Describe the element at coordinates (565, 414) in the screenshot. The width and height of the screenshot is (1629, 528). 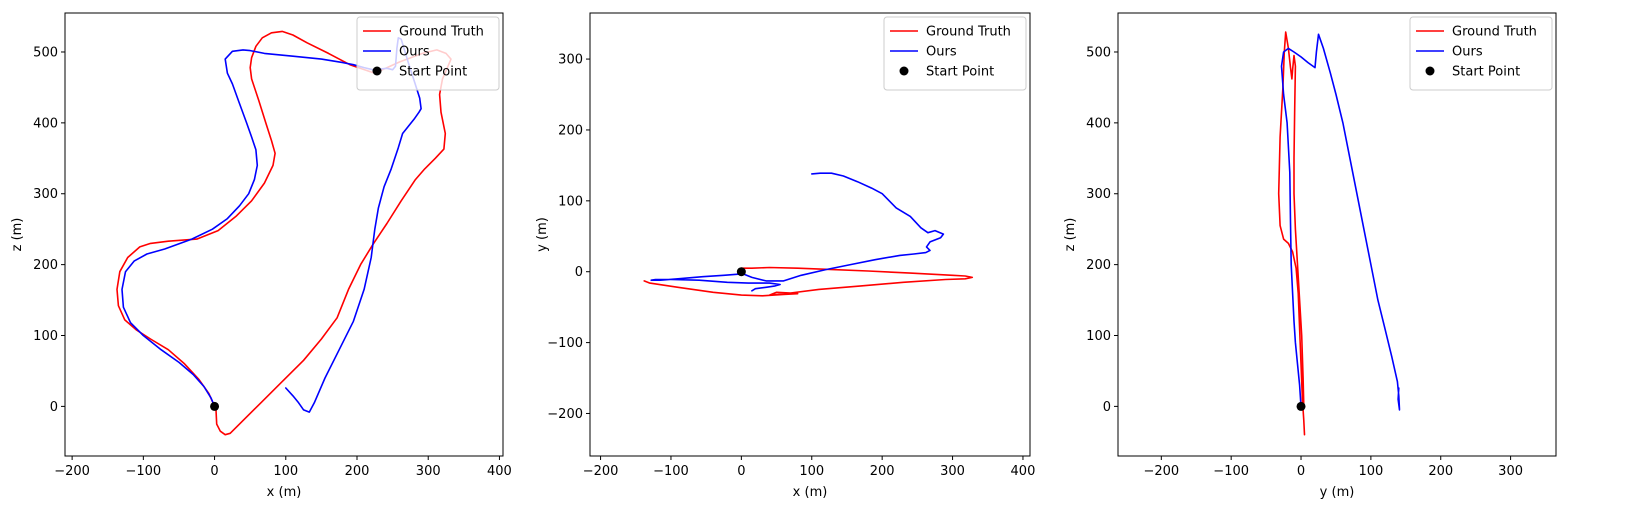
I see `y-tick-label: −200` at that location.